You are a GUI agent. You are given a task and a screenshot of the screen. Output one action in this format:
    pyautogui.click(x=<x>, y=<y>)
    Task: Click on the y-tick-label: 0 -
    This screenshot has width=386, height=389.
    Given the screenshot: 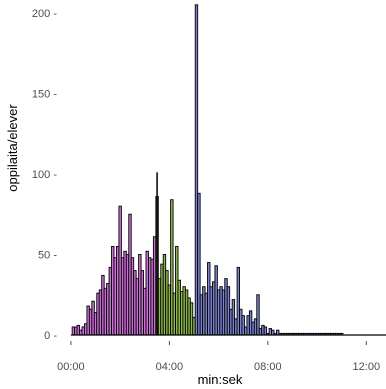 What is the action you would take?
    pyautogui.click(x=50, y=336)
    